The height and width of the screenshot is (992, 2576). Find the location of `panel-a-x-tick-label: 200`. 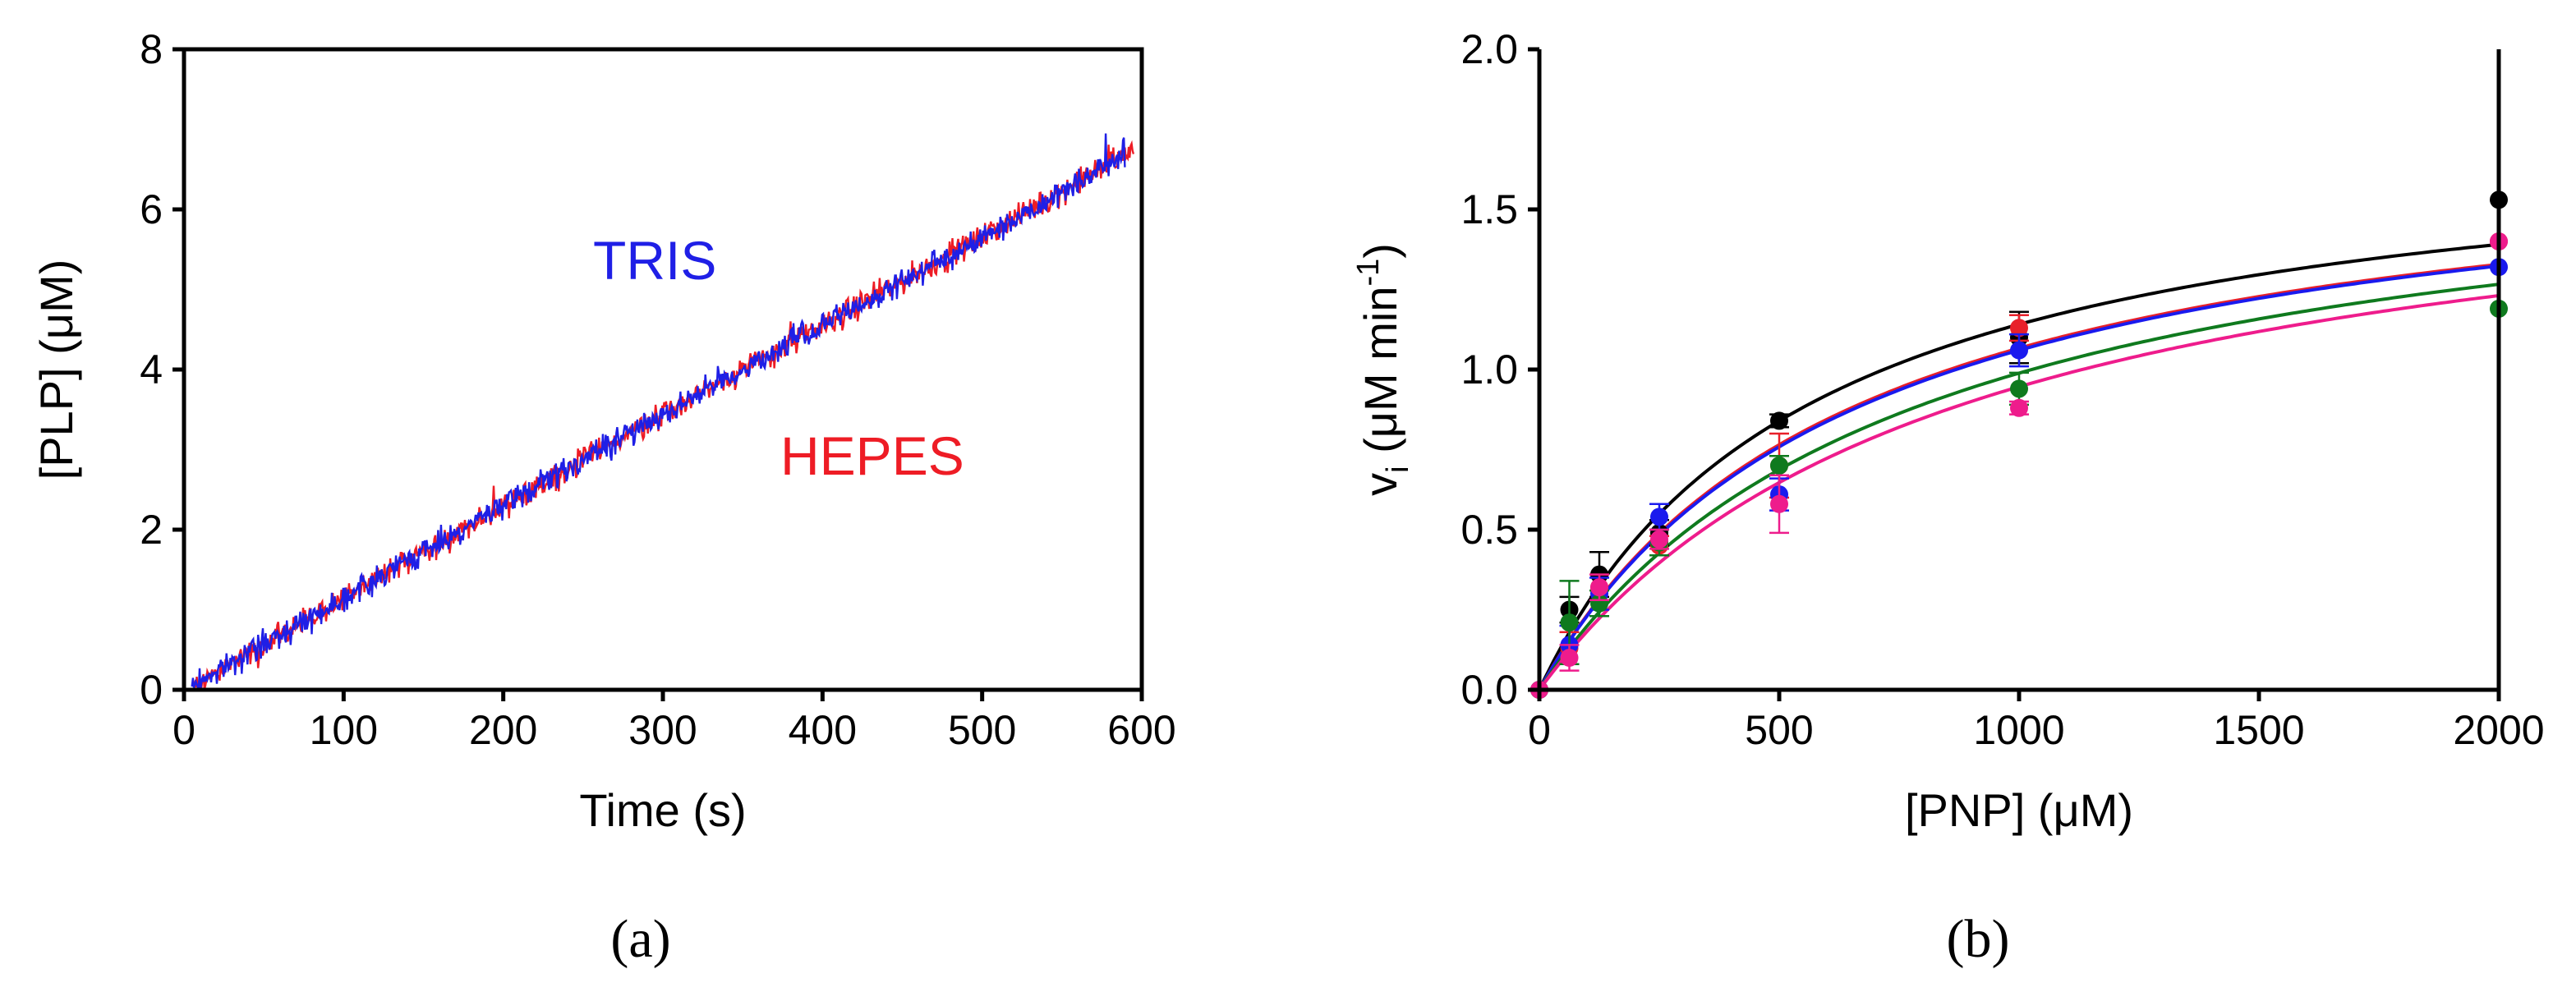

panel-a-x-tick-label: 200 is located at coordinates (503, 730).